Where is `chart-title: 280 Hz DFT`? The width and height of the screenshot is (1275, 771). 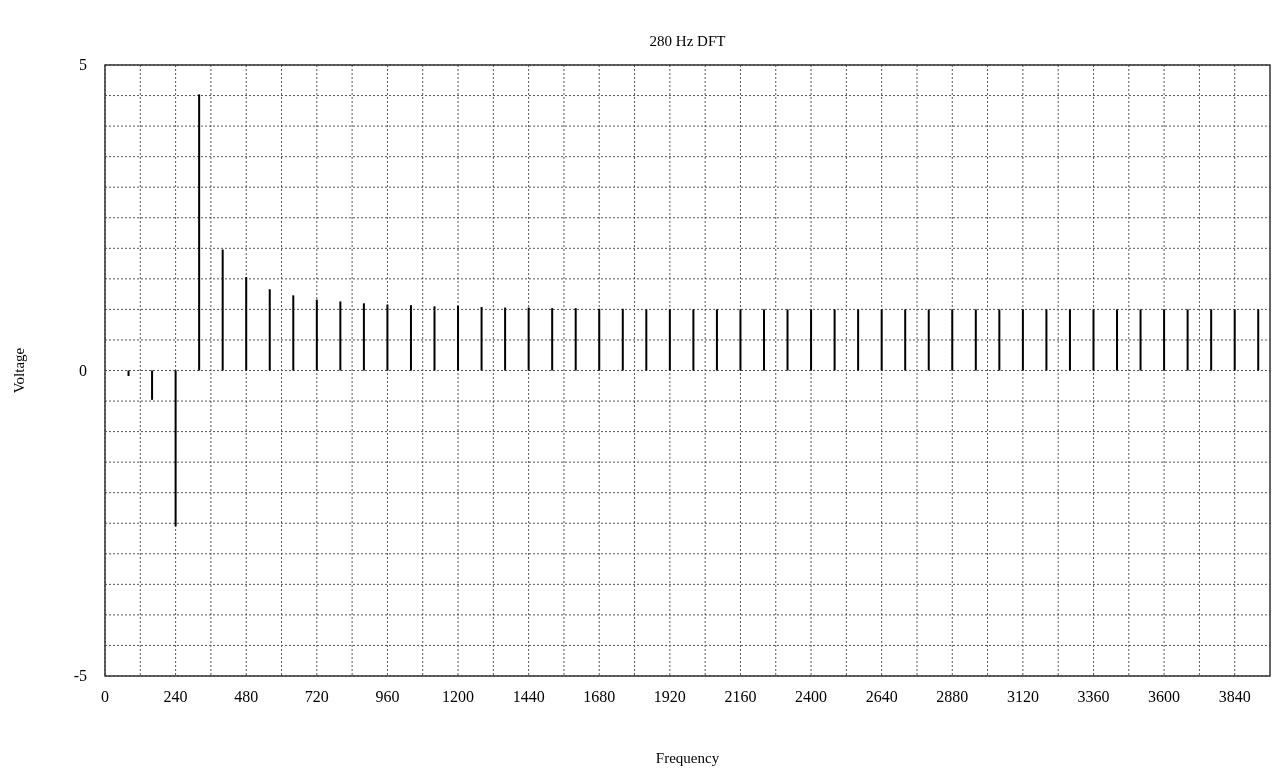
chart-title: 280 Hz DFT is located at coordinates (687, 41).